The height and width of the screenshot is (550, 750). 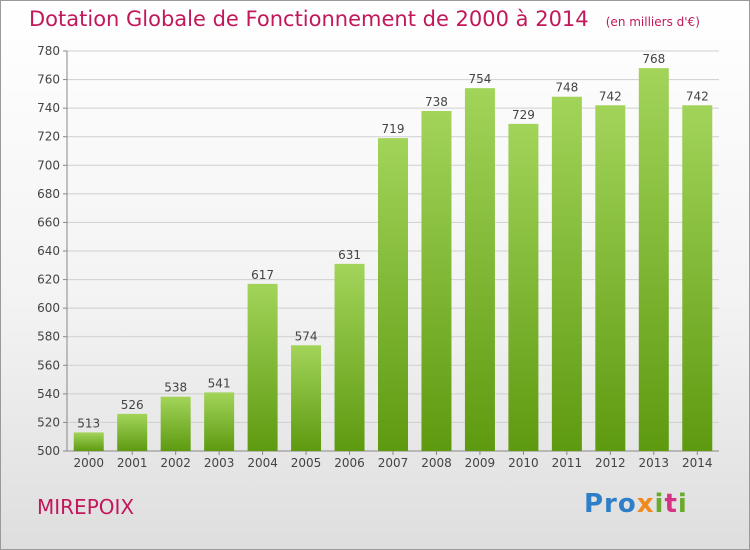 I want to click on data-label-2008: 738, so click(x=436, y=102).